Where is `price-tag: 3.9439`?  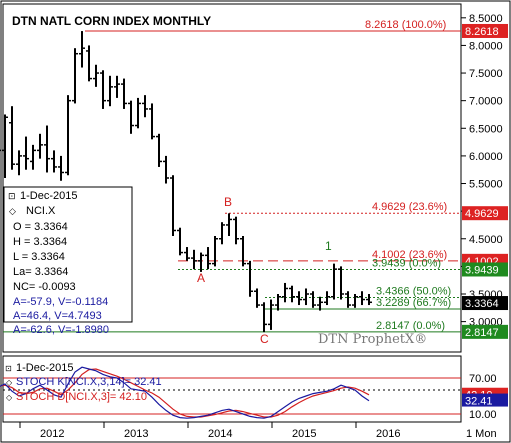
price-tag: 3.9439 is located at coordinates (482, 270).